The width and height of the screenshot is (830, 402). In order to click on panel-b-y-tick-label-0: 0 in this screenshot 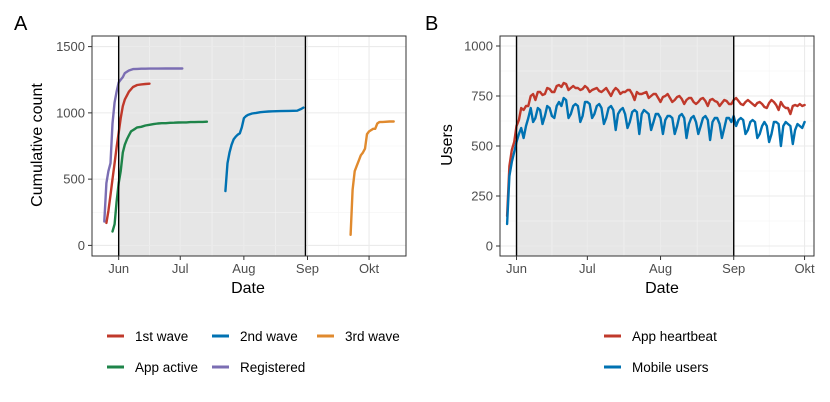, I will do `click(489, 246)`.